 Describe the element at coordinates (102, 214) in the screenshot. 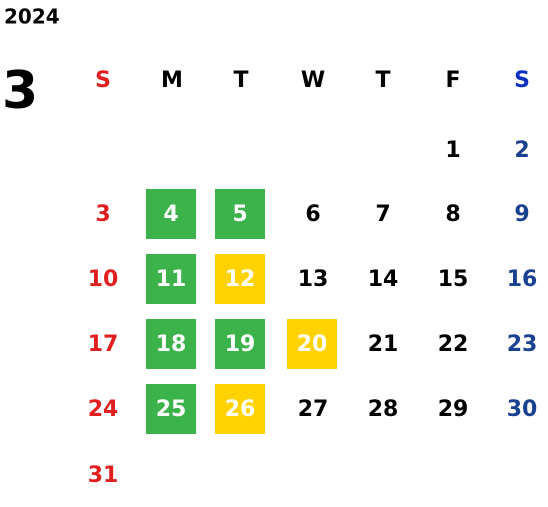

I see `day-number: 3` at that location.